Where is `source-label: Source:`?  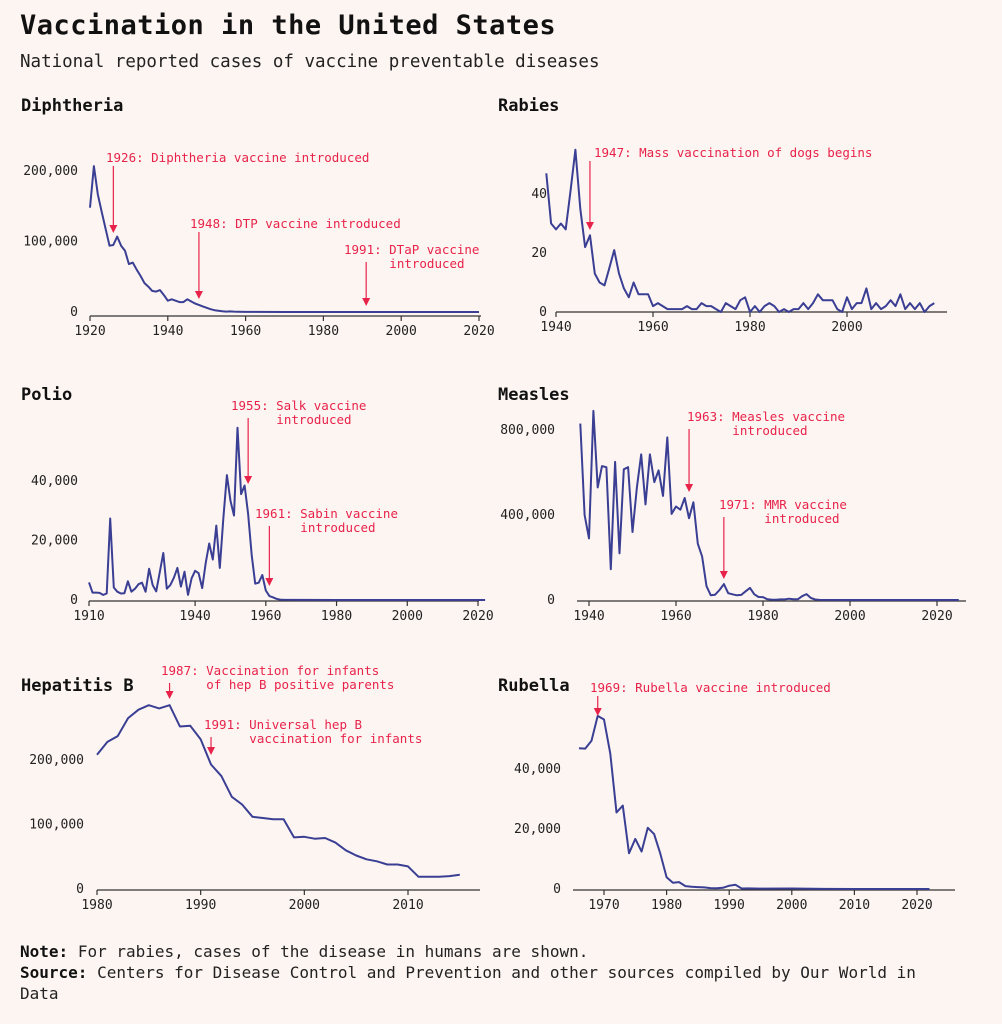 source-label: Source: is located at coordinates (54, 972).